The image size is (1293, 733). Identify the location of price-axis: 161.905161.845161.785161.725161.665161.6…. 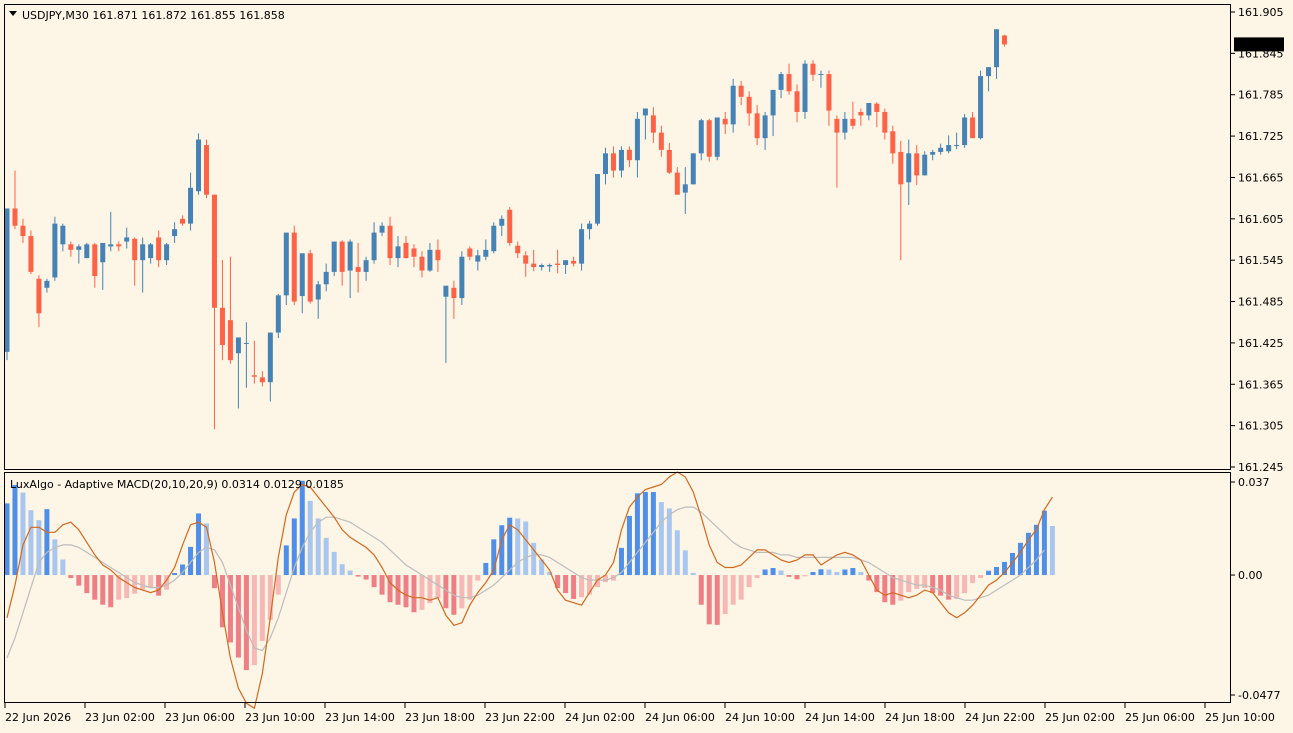
(1257, 240).